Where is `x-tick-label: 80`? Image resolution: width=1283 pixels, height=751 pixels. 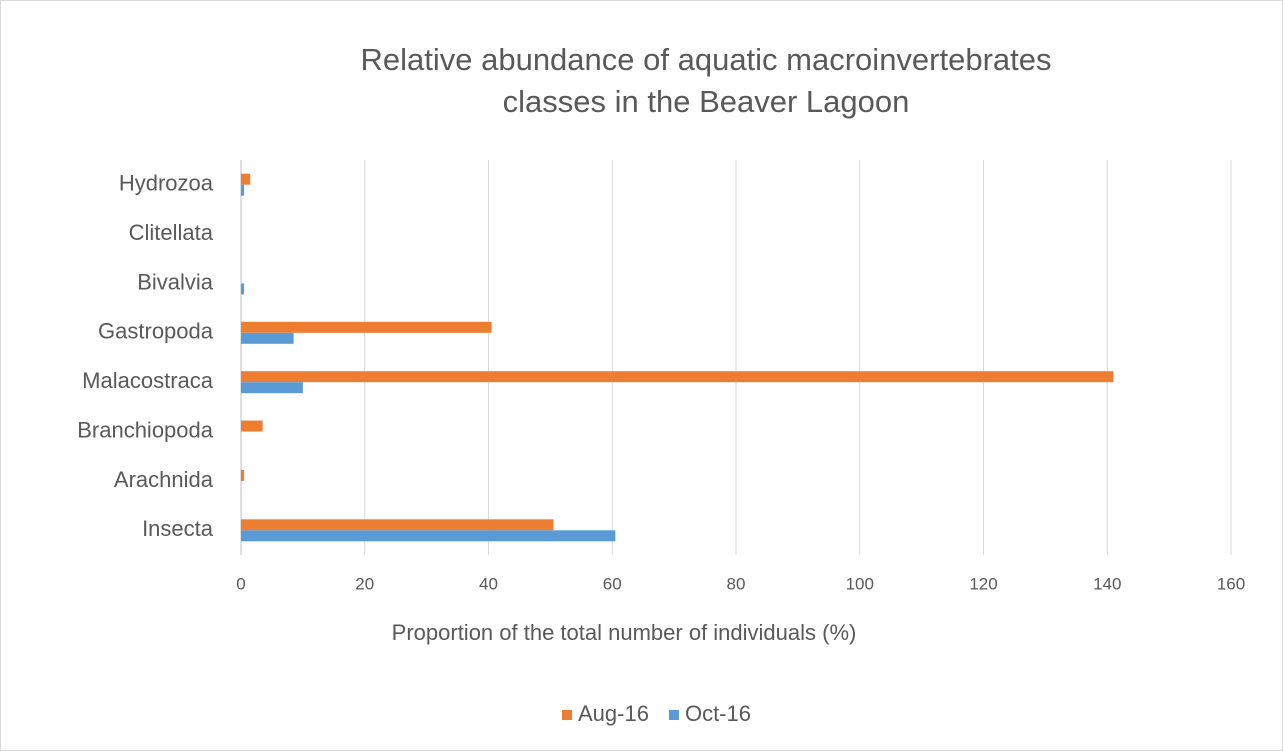
x-tick-label: 80 is located at coordinates (736, 583).